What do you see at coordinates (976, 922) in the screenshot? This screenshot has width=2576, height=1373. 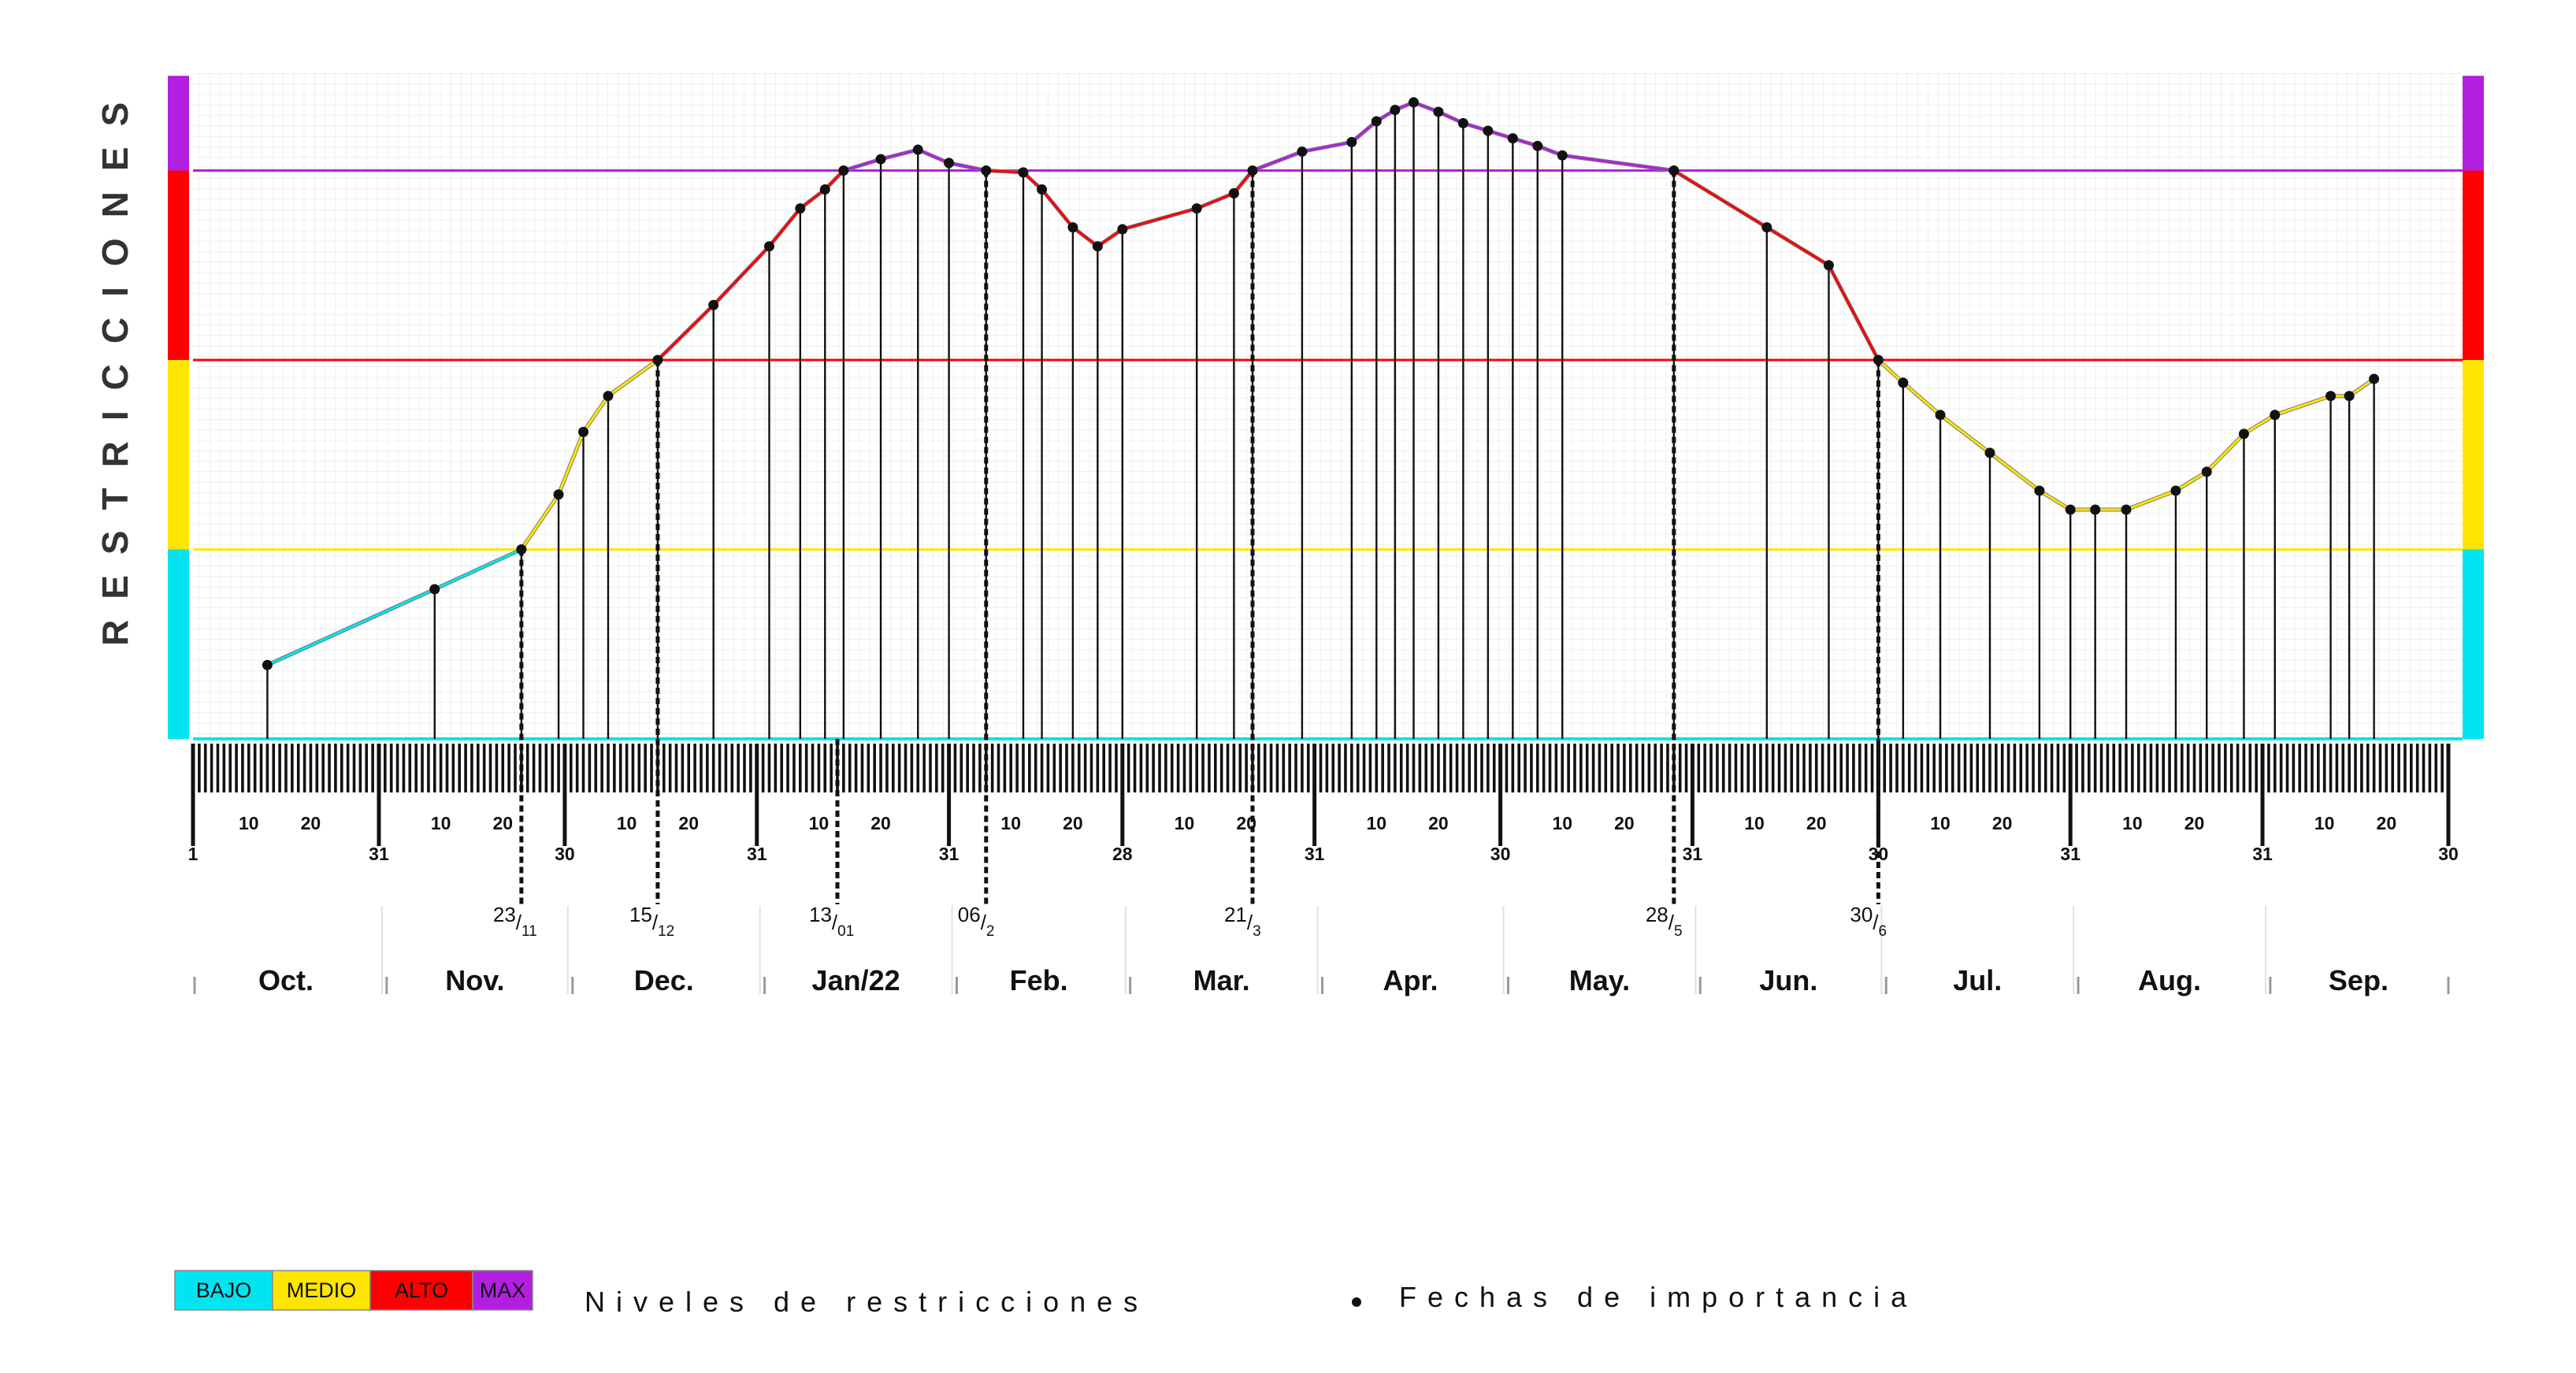 I see `important-date-label: 06/2` at bounding box center [976, 922].